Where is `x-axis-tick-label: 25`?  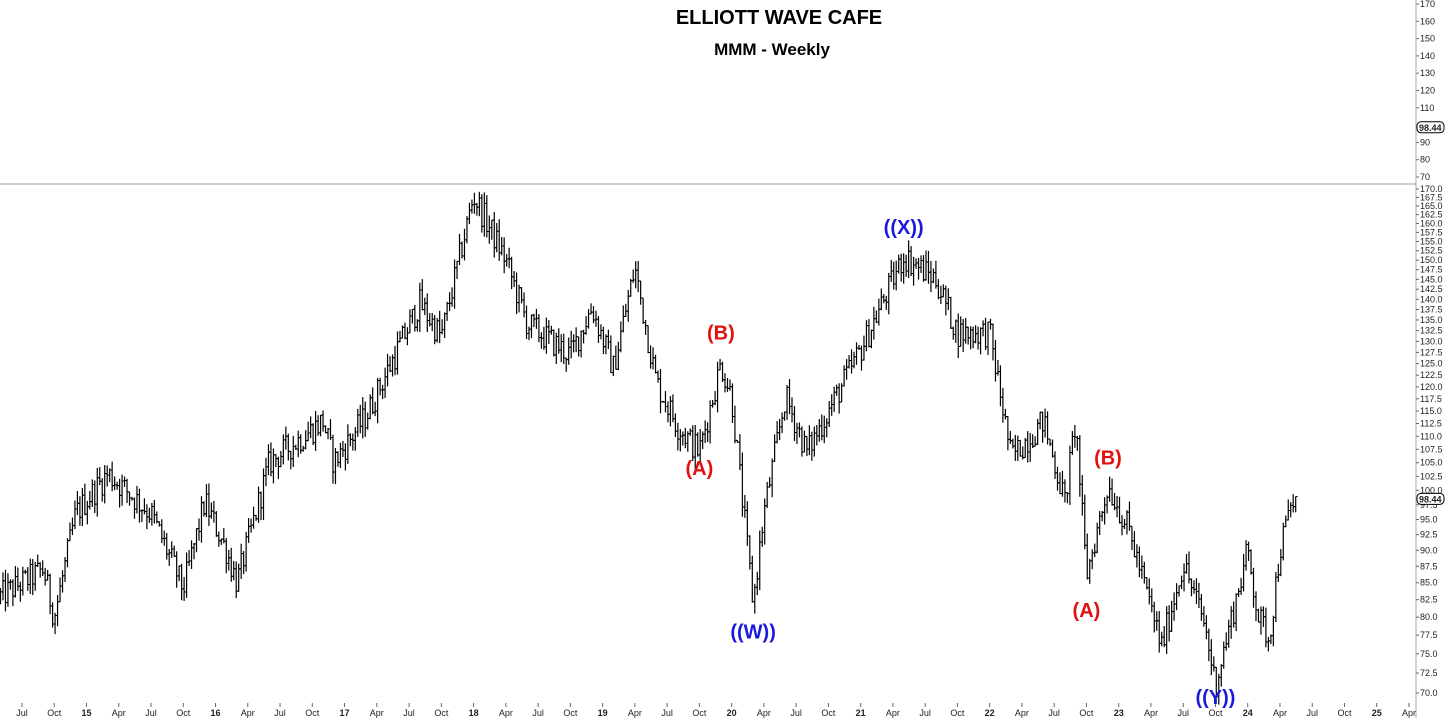
x-axis-tick-label: 25 is located at coordinates (1377, 713).